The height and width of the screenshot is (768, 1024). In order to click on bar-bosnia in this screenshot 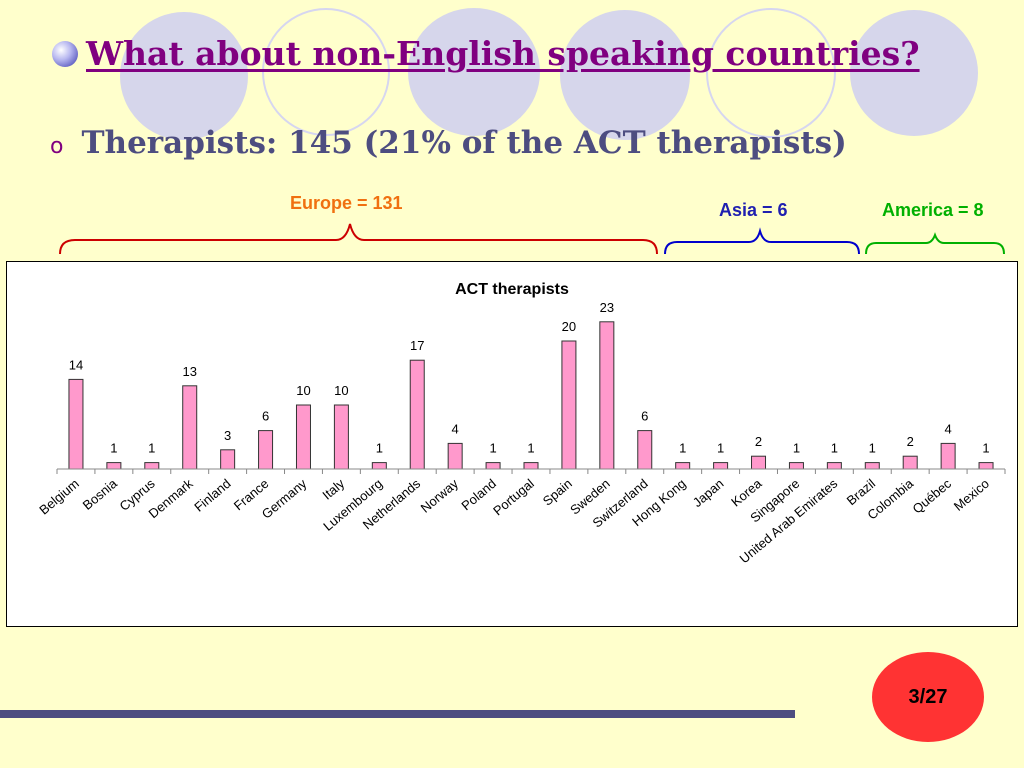, I will do `click(114, 466)`.